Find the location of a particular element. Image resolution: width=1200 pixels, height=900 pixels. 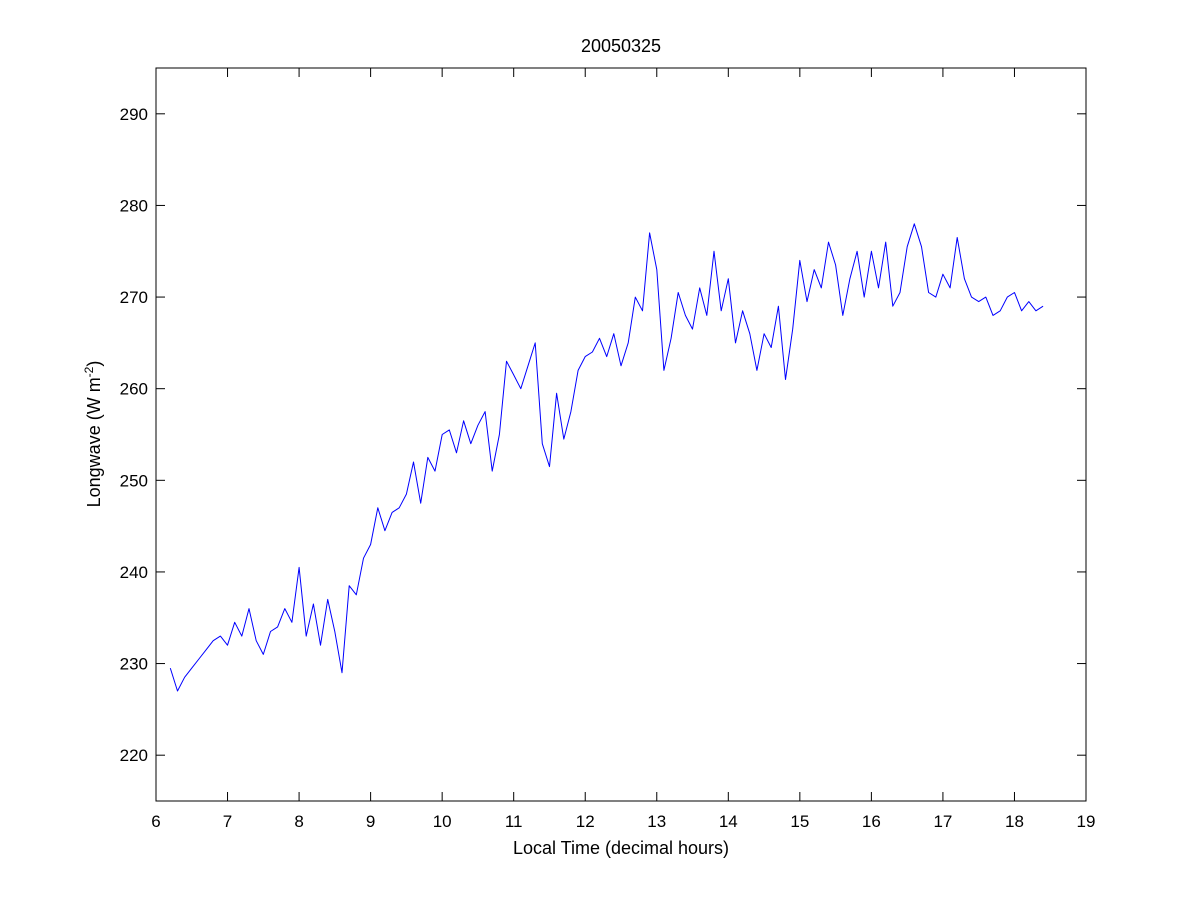

y-axis-label-main: Longwave (W m is located at coordinates (94, 442).